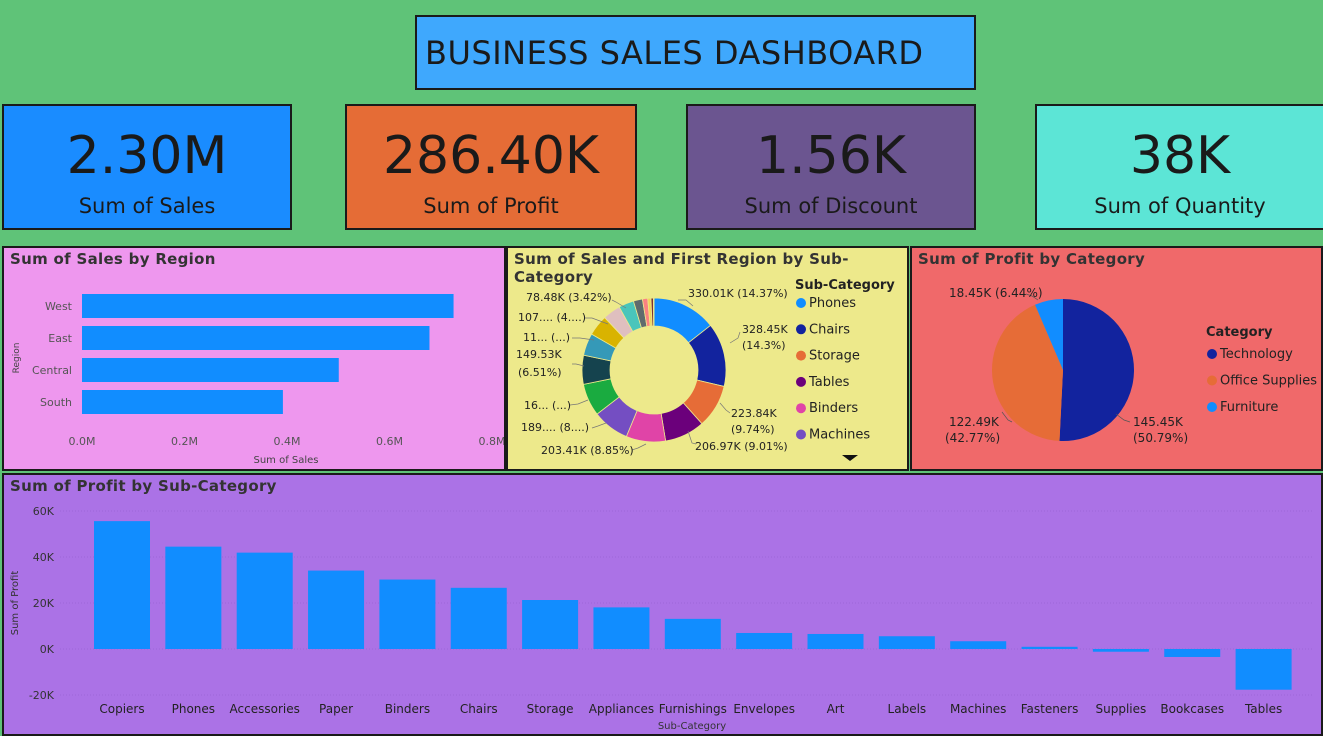 The image size is (1323, 736). I want to click on donut-label: 149.53K, so click(539, 354).